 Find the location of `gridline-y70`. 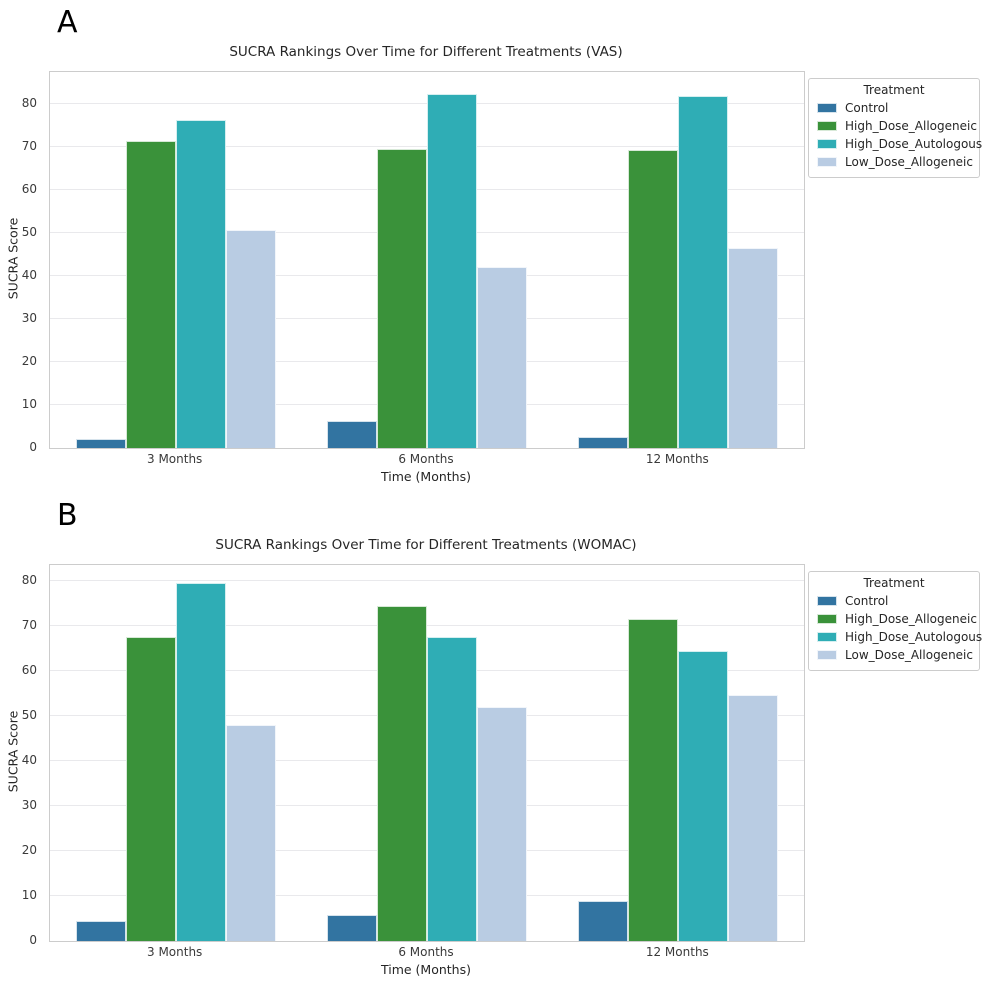

gridline-y70 is located at coordinates (427, 626).